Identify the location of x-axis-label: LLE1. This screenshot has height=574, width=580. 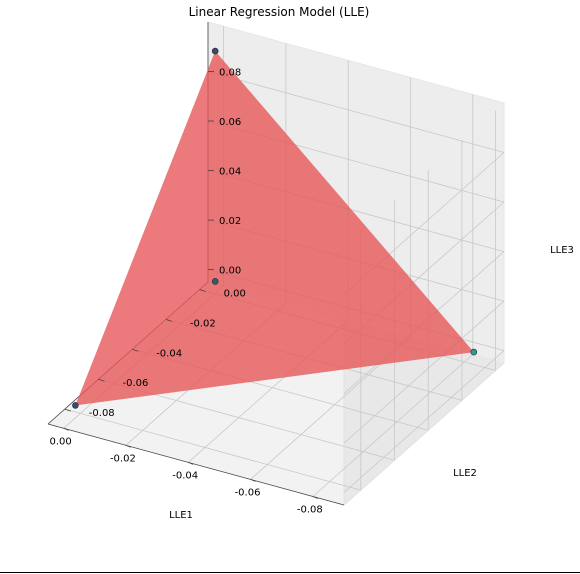
(181, 515).